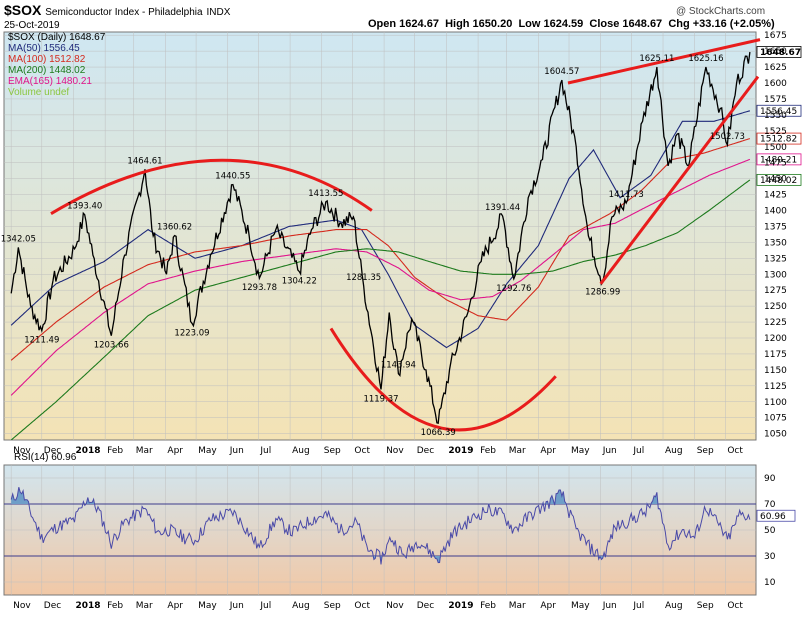  I want to click on price-tick-label: 1600, so click(775, 84).